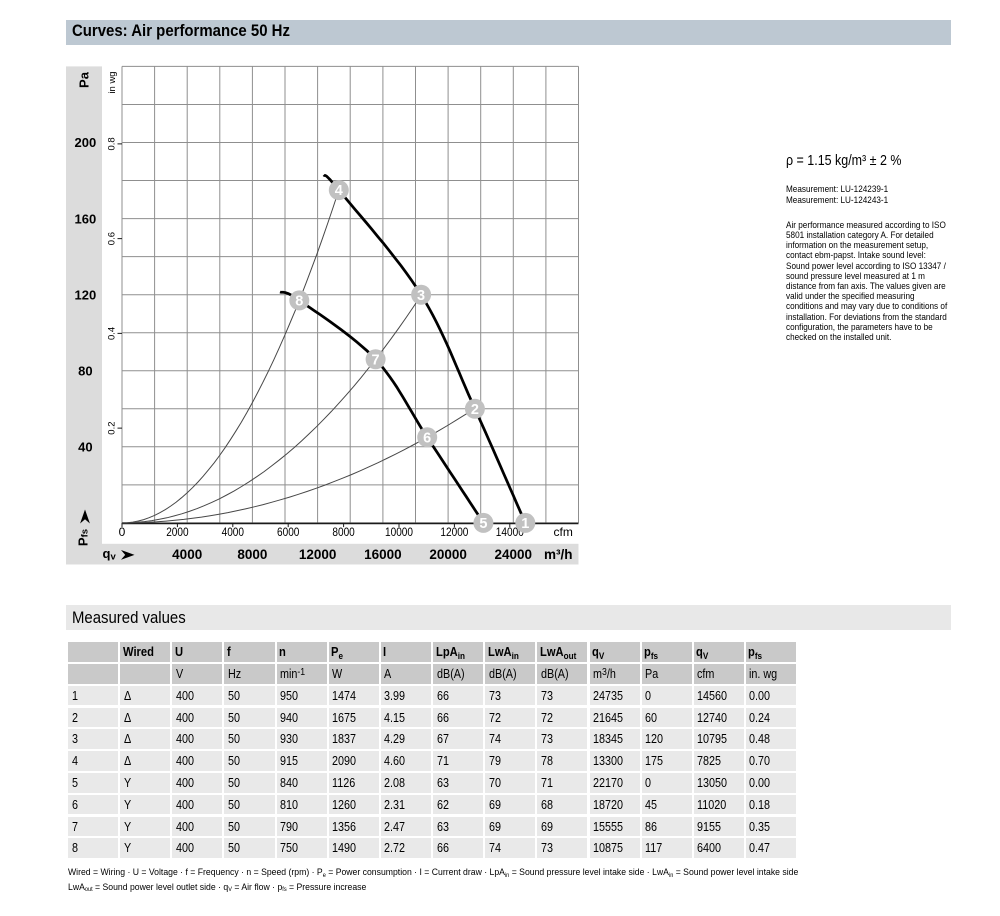 The width and height of the screenshot is (1000, 916). Describe the element at coordinates (122, 532) in the screenshot. I see `svg-text: 0` at that location.